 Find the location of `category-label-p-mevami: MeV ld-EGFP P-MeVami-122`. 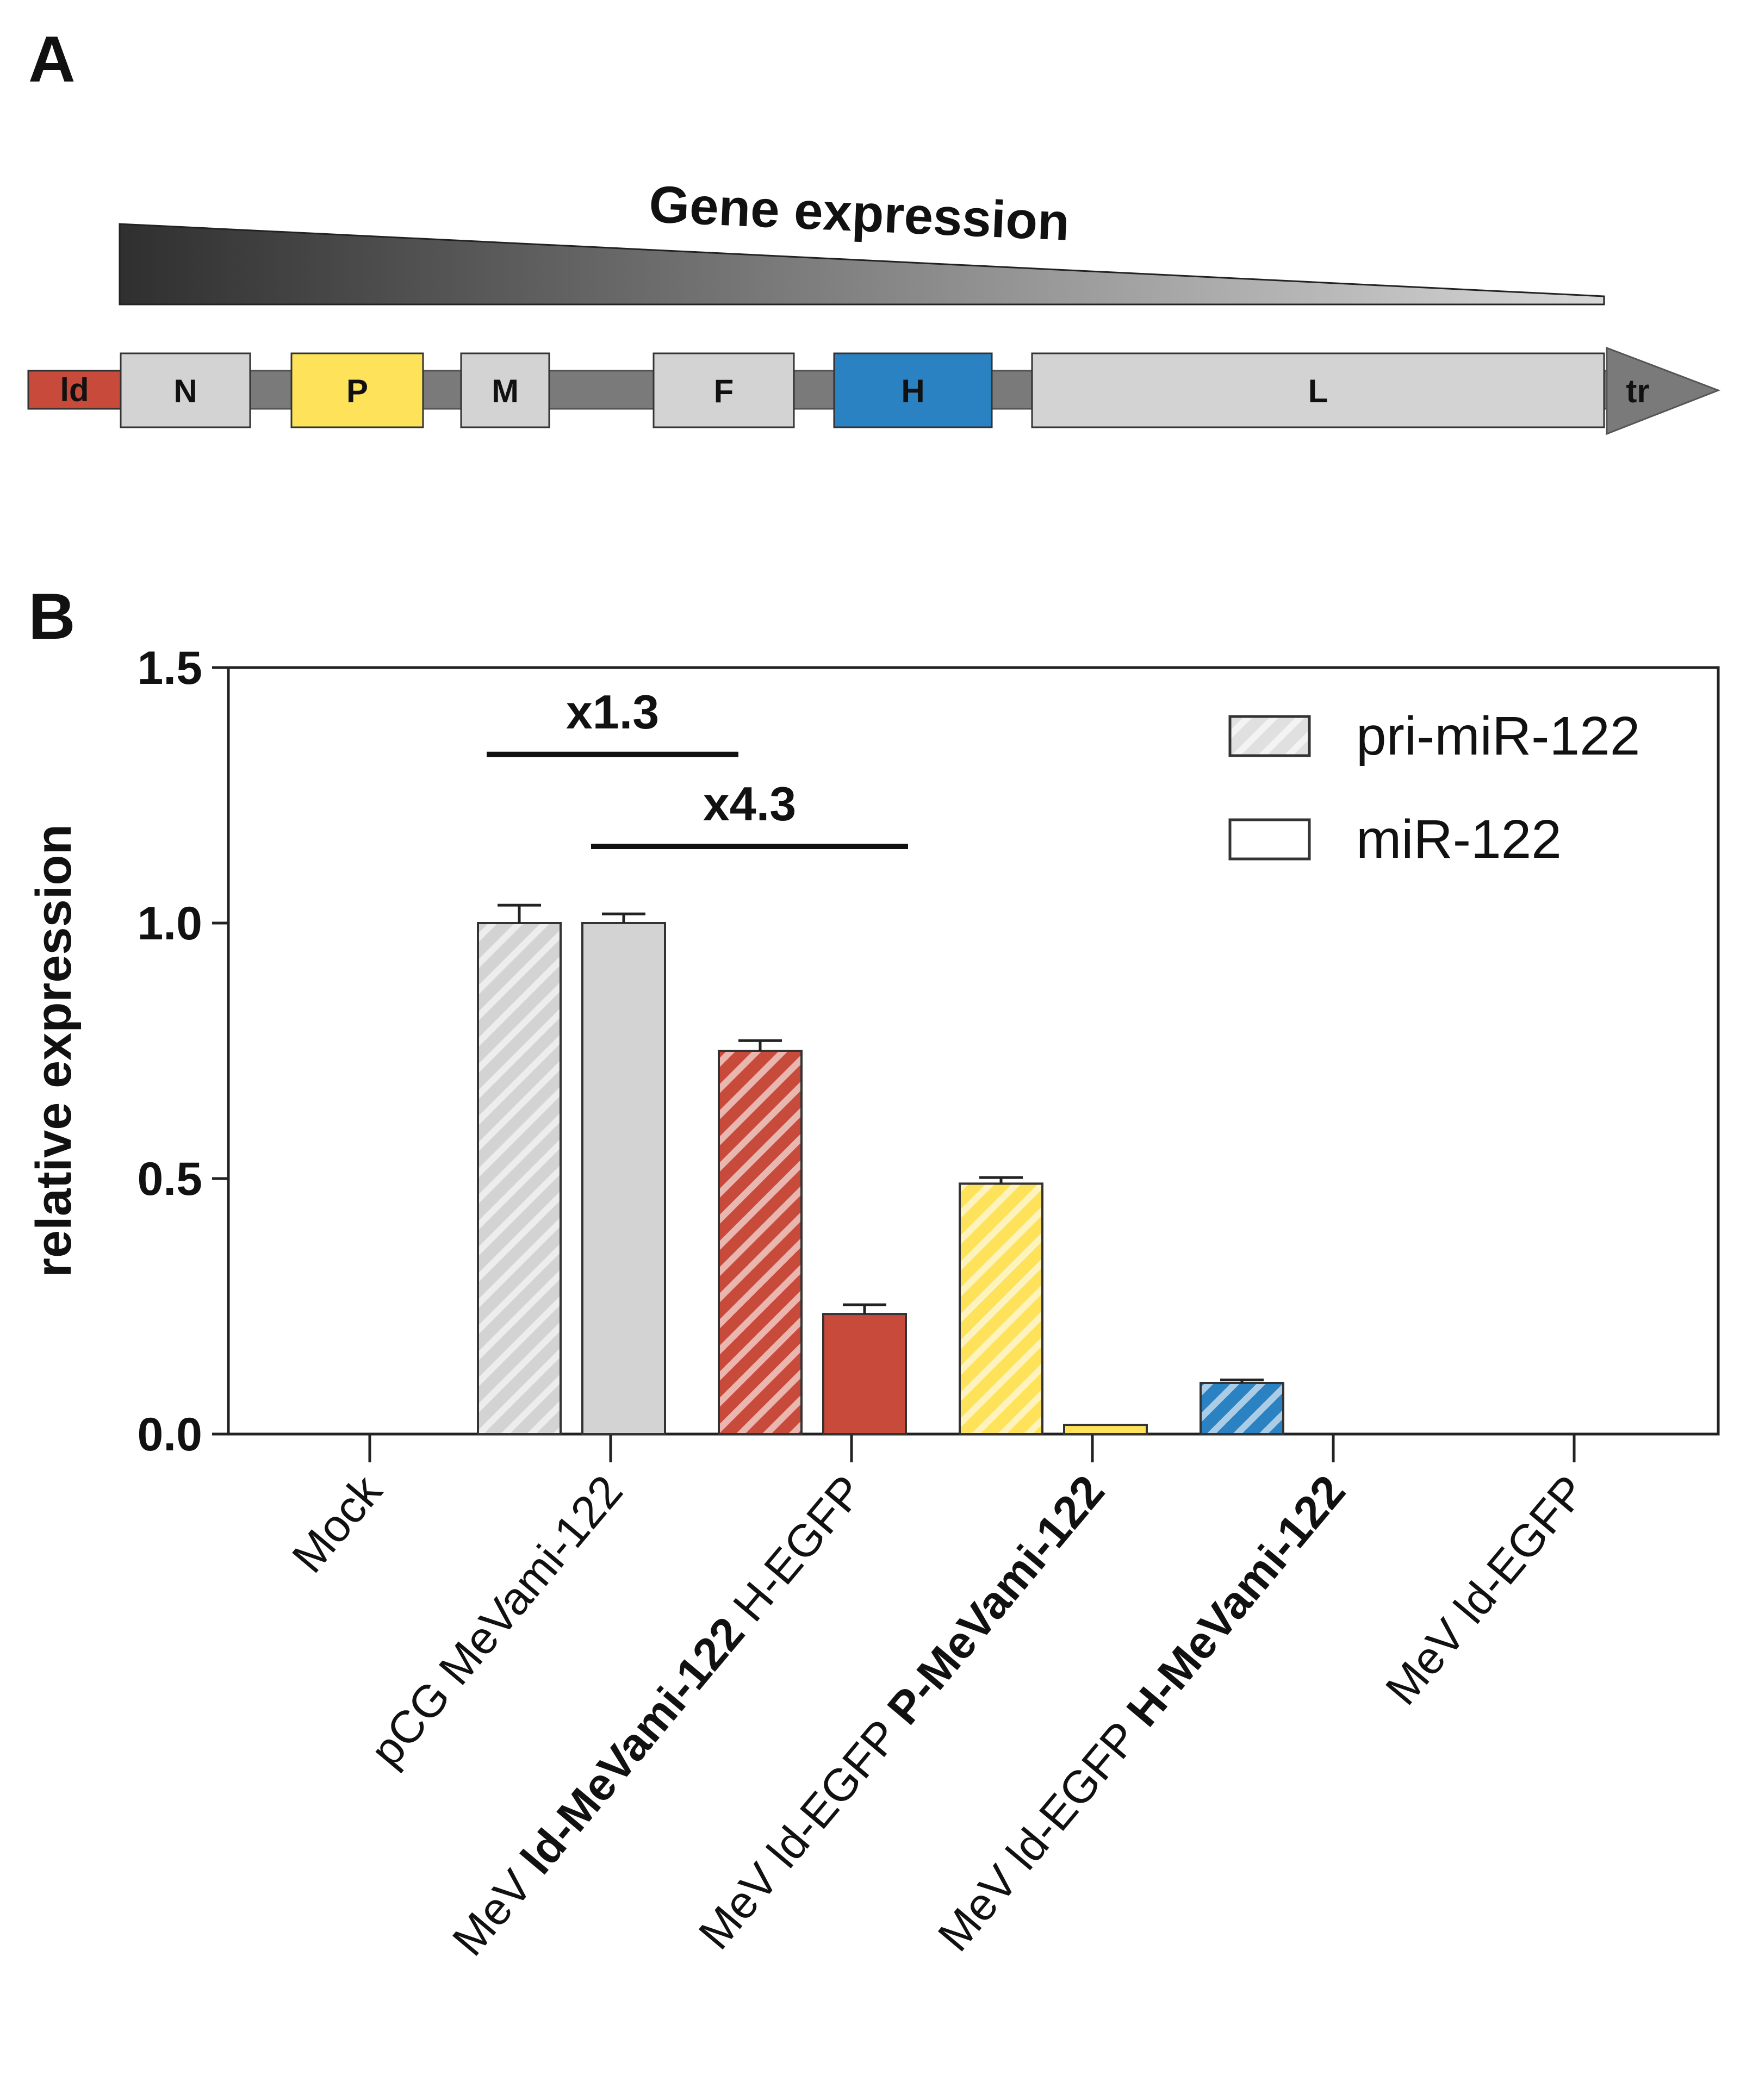

category-label-p-mevami: MeV ld-EGFP P-MeVami-122 is located at coordinates (901, 1712).